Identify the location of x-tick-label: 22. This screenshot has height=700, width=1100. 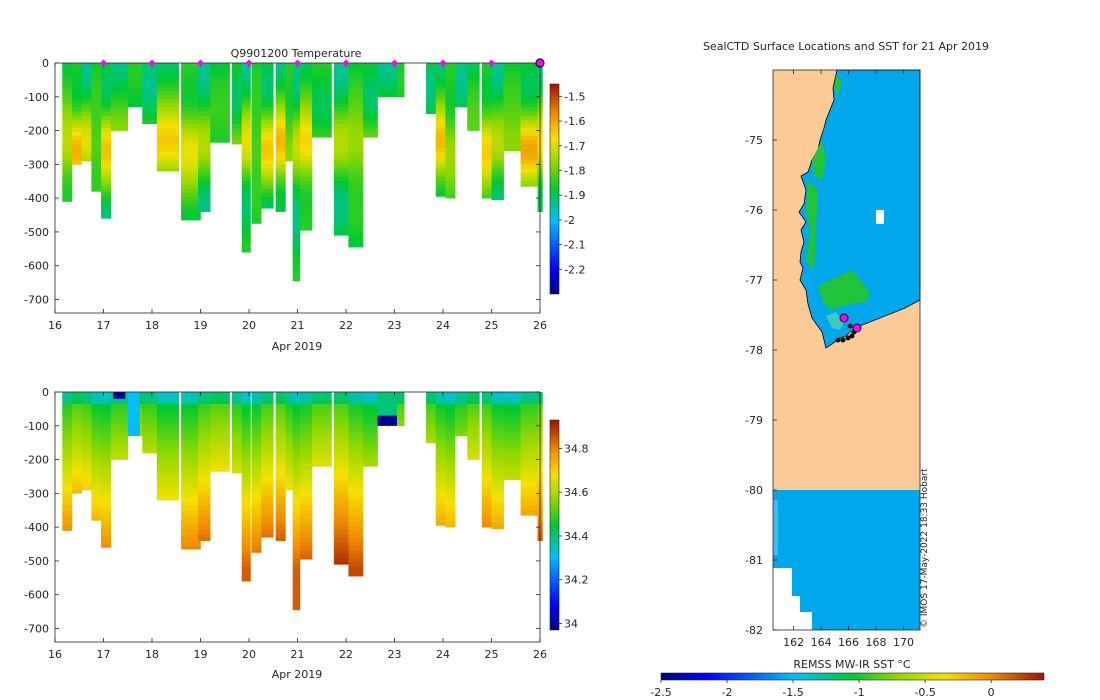
(346, 654).